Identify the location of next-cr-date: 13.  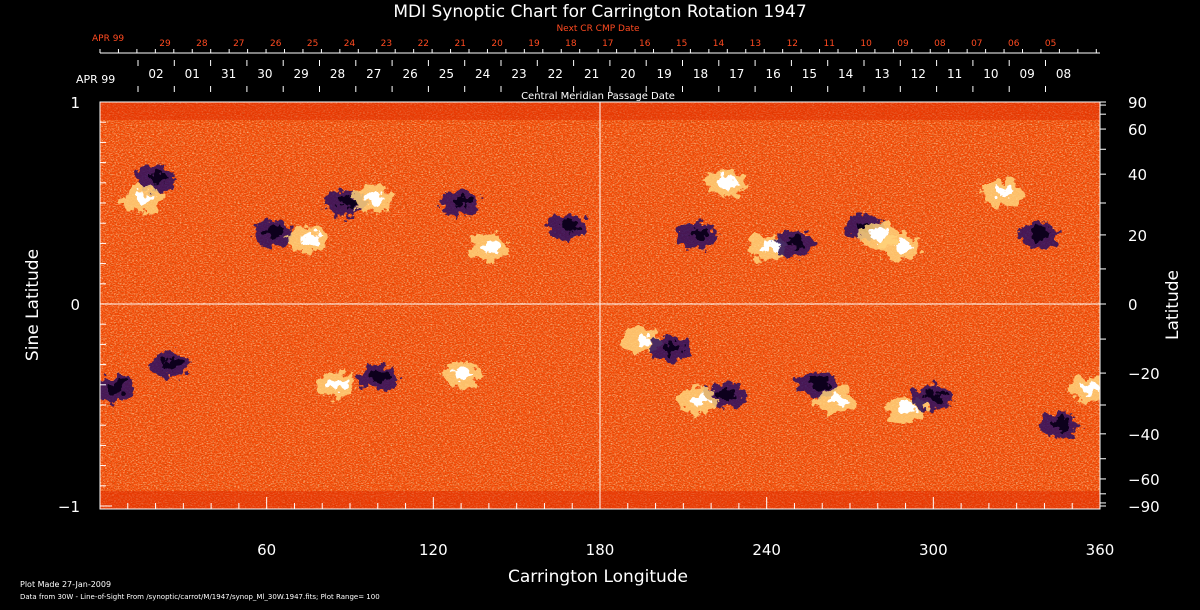
(755, 44).